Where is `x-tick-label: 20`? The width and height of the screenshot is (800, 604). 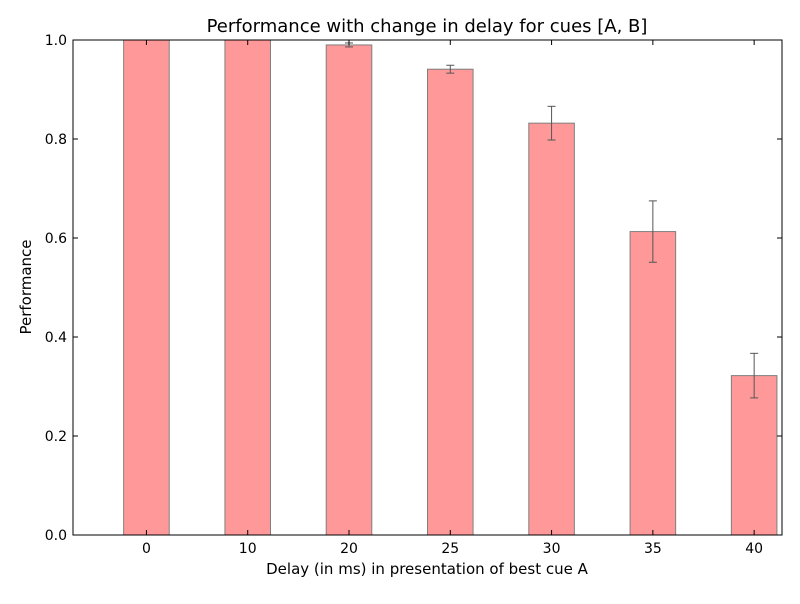 x-tick-label: 20 is located at coordinates (349, 549).